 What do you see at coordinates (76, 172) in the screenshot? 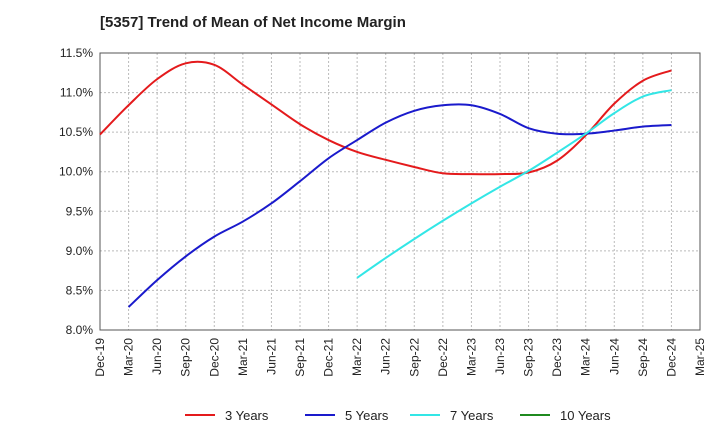
I see `y-tick-label: 10.0%` at bounding box center [76, 172].